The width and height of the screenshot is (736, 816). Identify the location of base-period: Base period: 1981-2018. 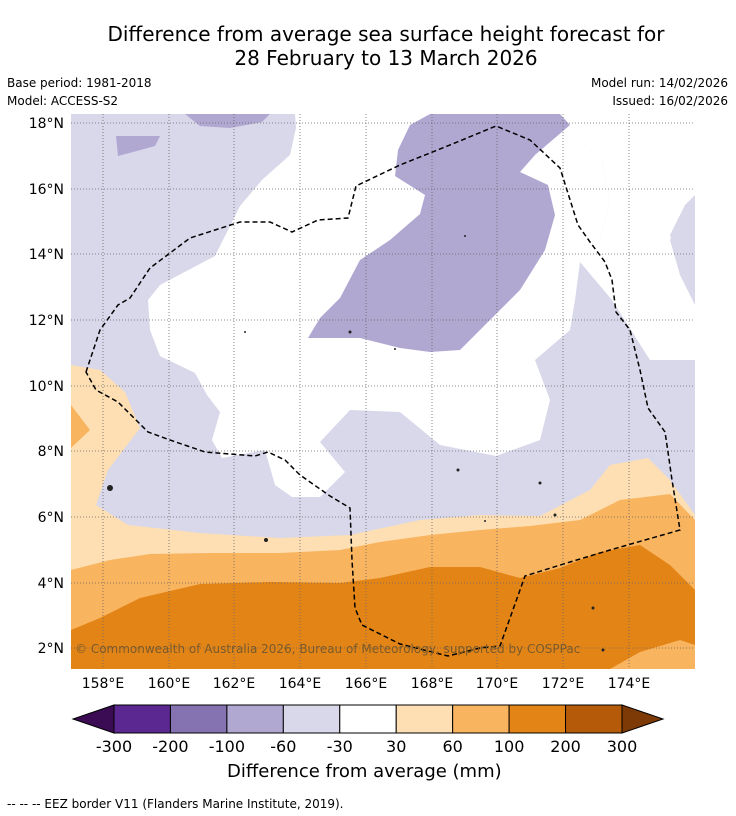
(79, 83).